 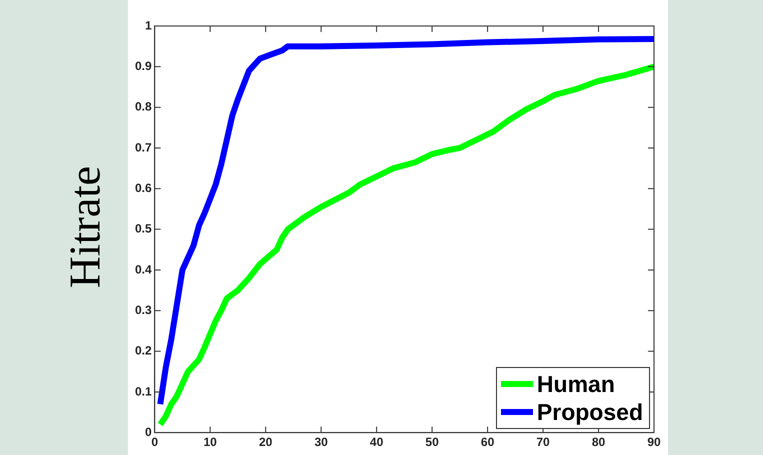 I want to click on x-tick-label: 70, so click(x=543, y=442).